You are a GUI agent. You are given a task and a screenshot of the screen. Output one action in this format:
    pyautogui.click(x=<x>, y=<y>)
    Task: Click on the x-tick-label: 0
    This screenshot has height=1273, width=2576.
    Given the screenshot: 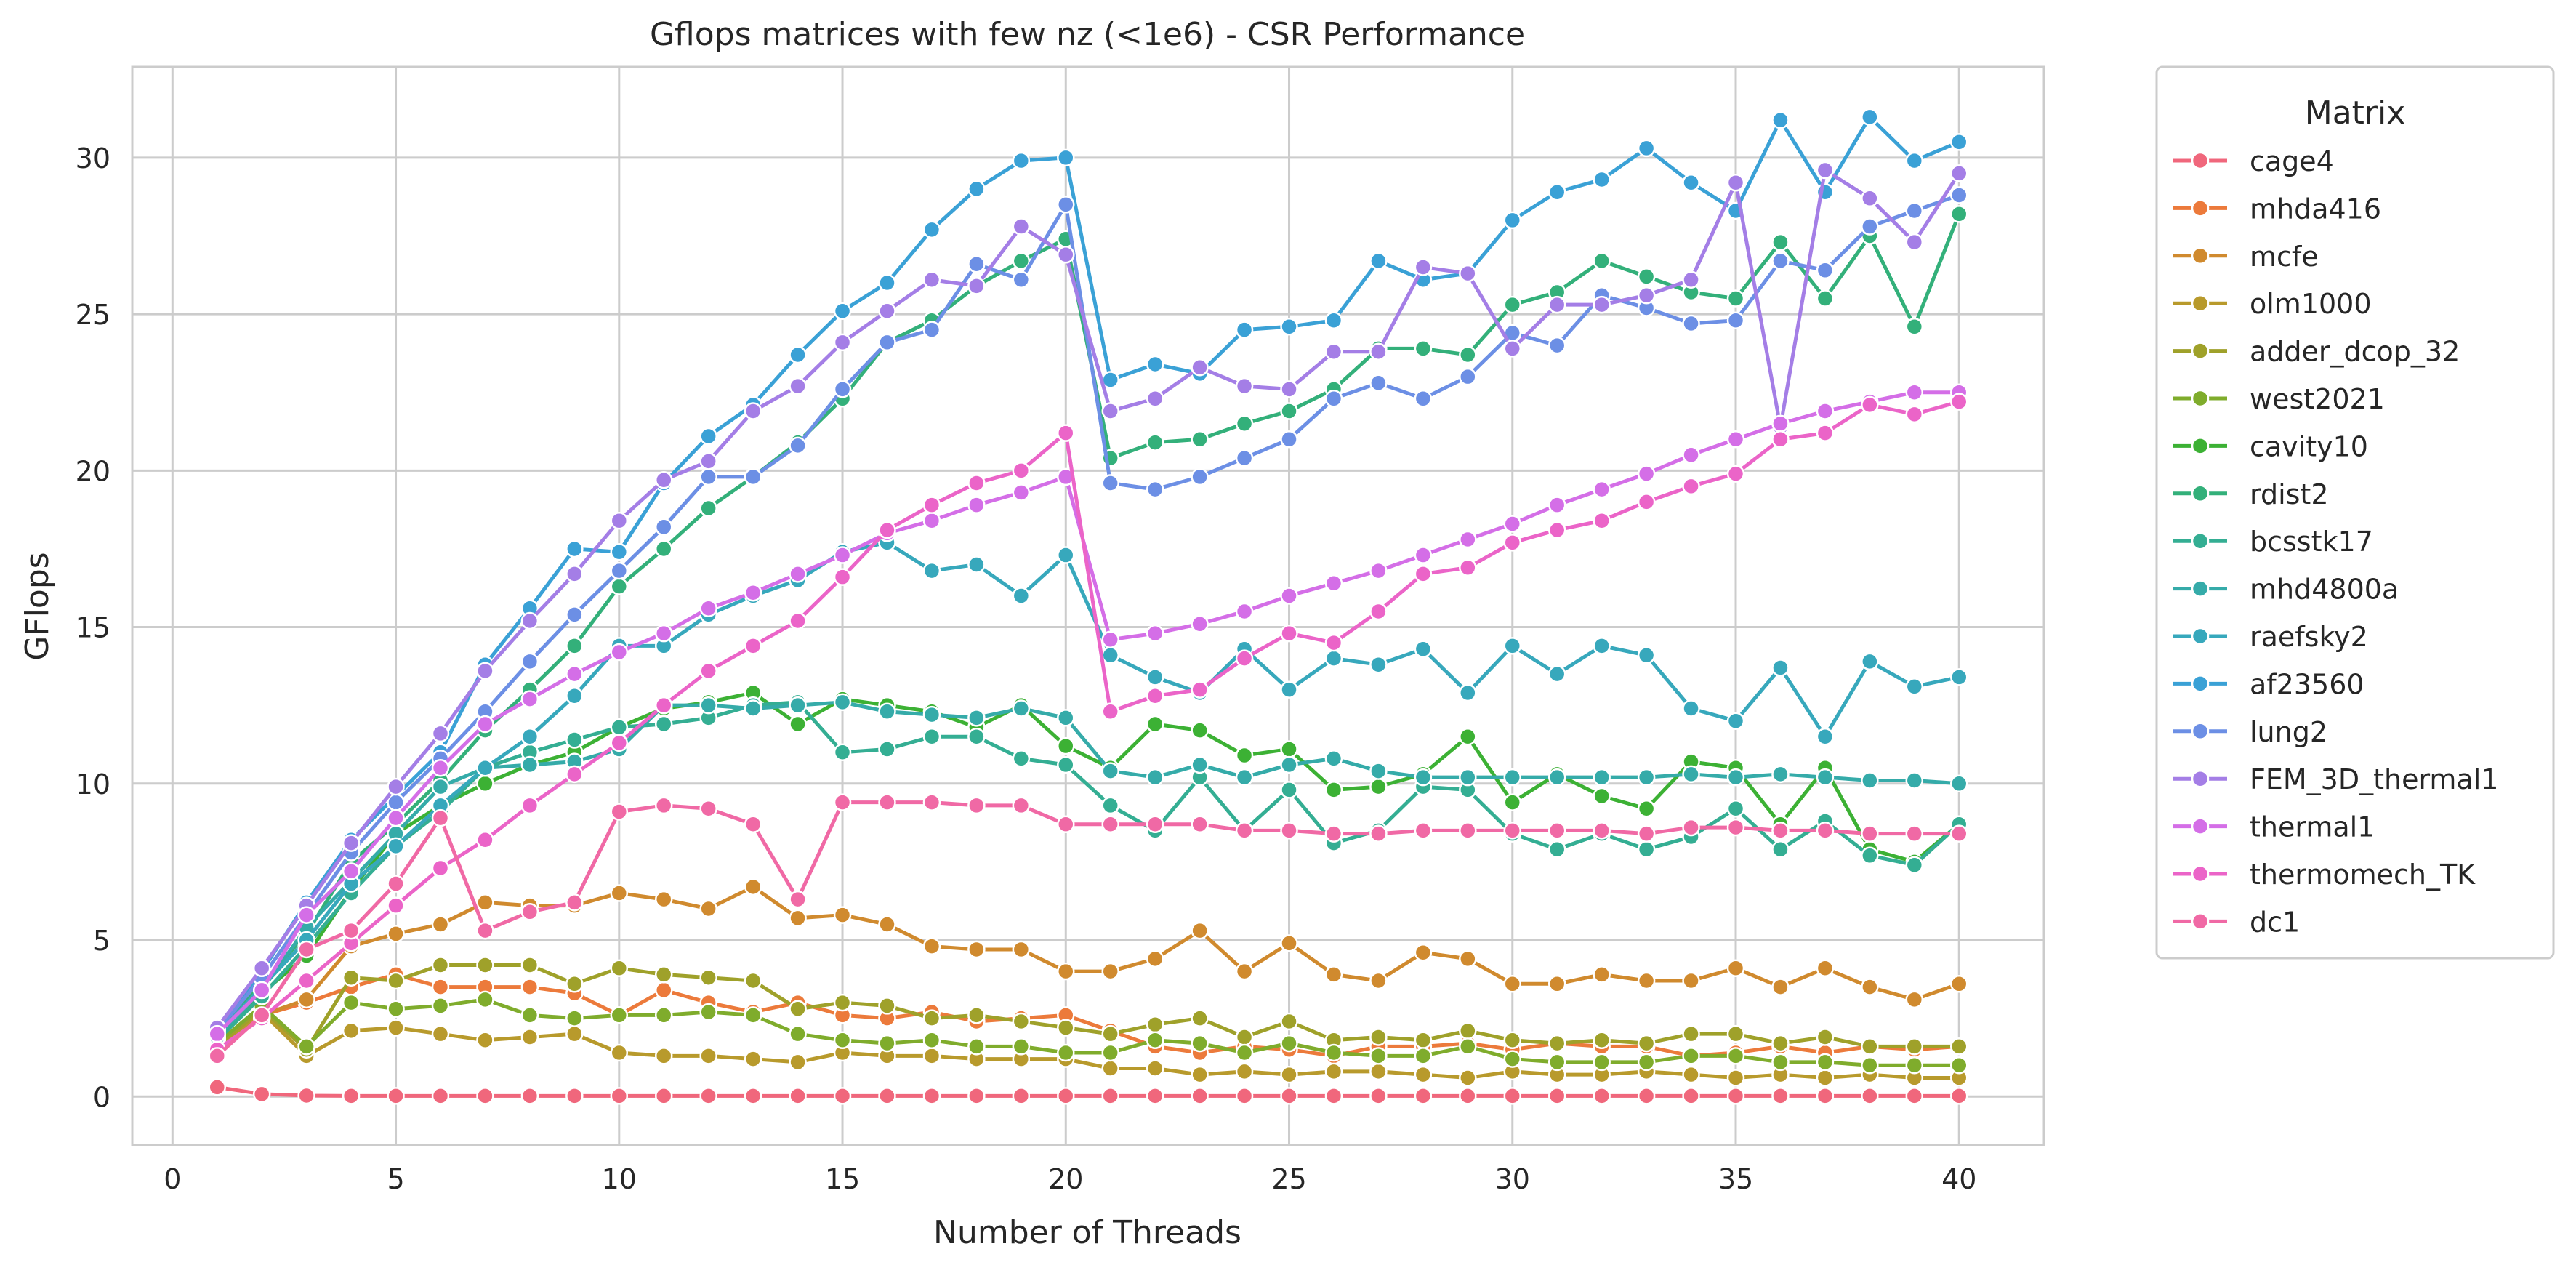 What is the action you would take?
    pyautogui.click(x=172, y=1179)
    